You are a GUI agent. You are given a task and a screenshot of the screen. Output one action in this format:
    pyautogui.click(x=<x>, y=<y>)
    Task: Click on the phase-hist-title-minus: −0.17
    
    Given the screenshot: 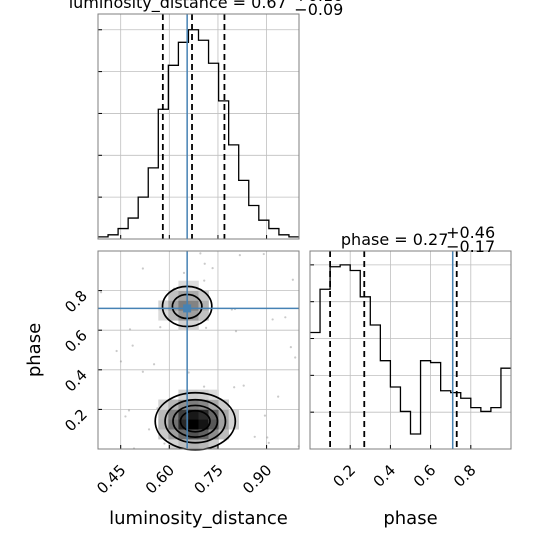 What is the action you would take?
    pyautogui.click(x=470, y=246)
    